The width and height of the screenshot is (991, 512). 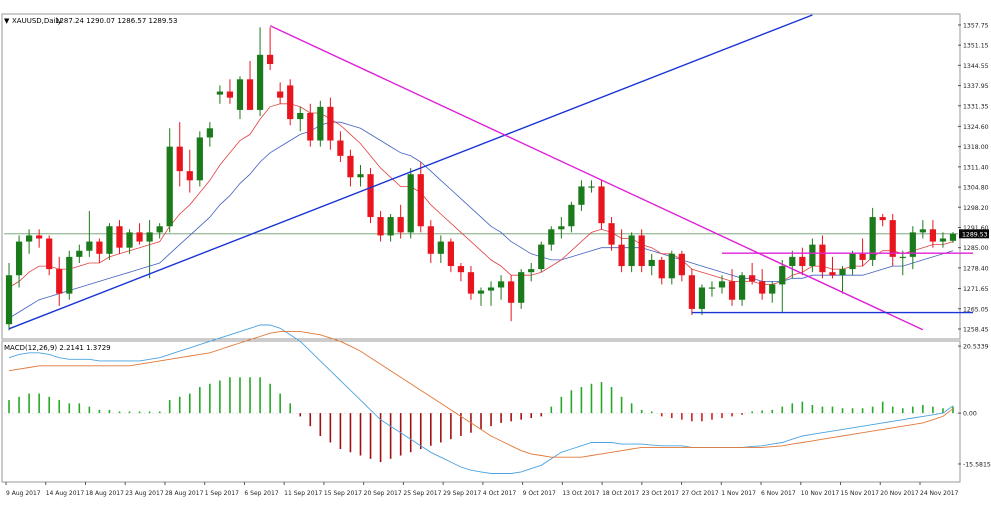 What do you see at coordinates (974, 406) in the screenshot?
I see `macd-y-axis: 20.5339 0.00 -15.5815` at bounding box center [974, 406].